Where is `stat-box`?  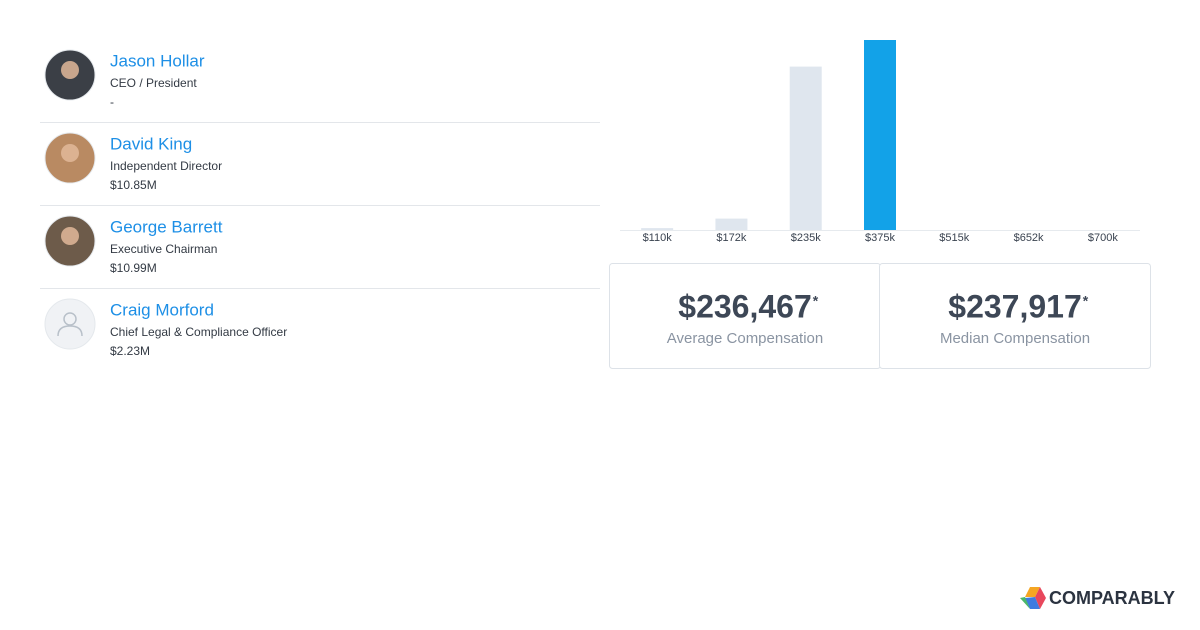 stat-box is located at coordinates (1015, 316).